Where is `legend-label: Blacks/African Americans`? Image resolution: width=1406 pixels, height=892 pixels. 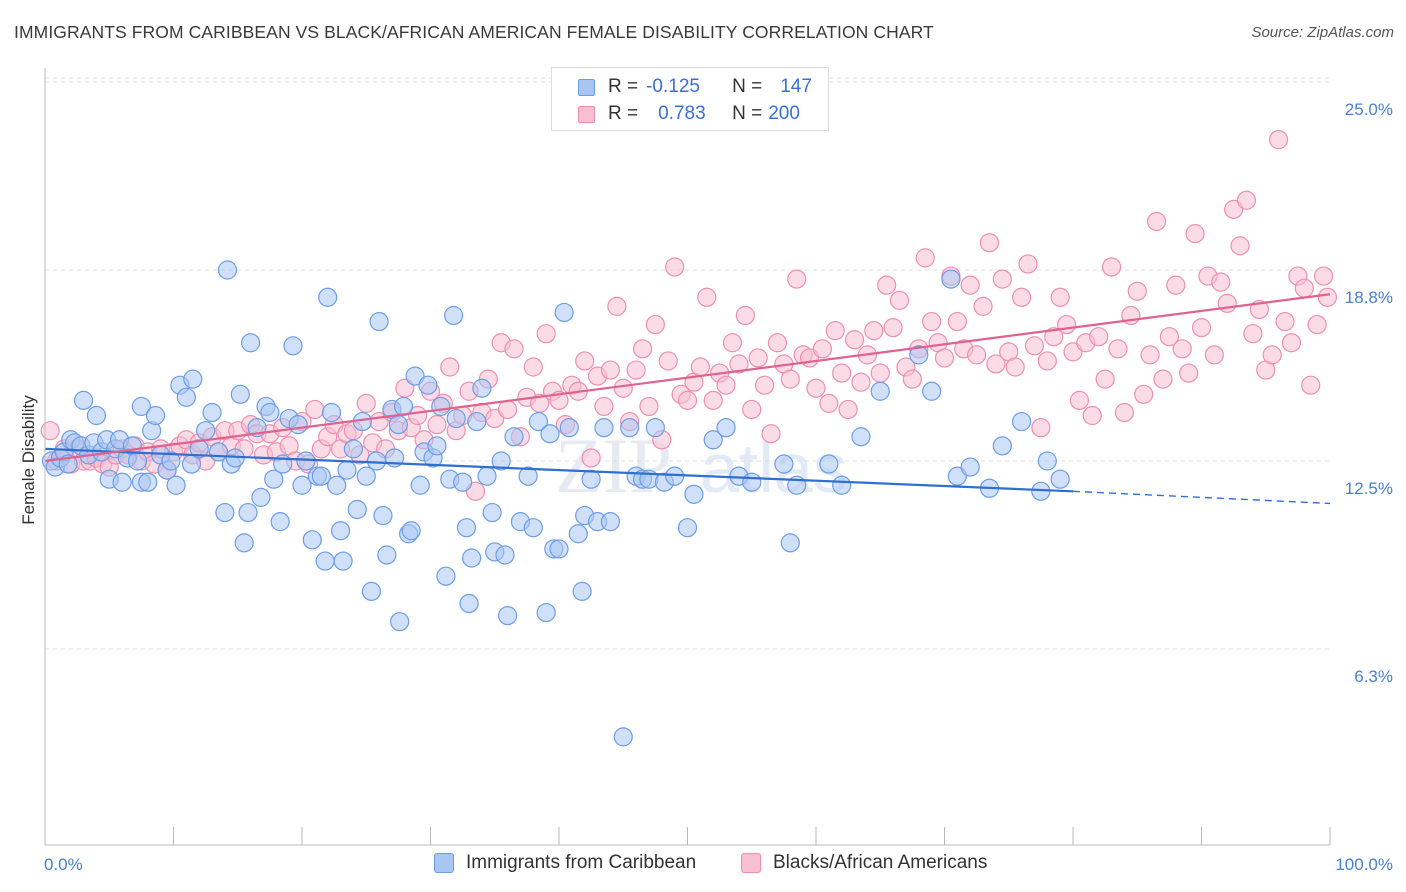
legend-label: Blacks/African Americans is located at coordinates (880, 862).